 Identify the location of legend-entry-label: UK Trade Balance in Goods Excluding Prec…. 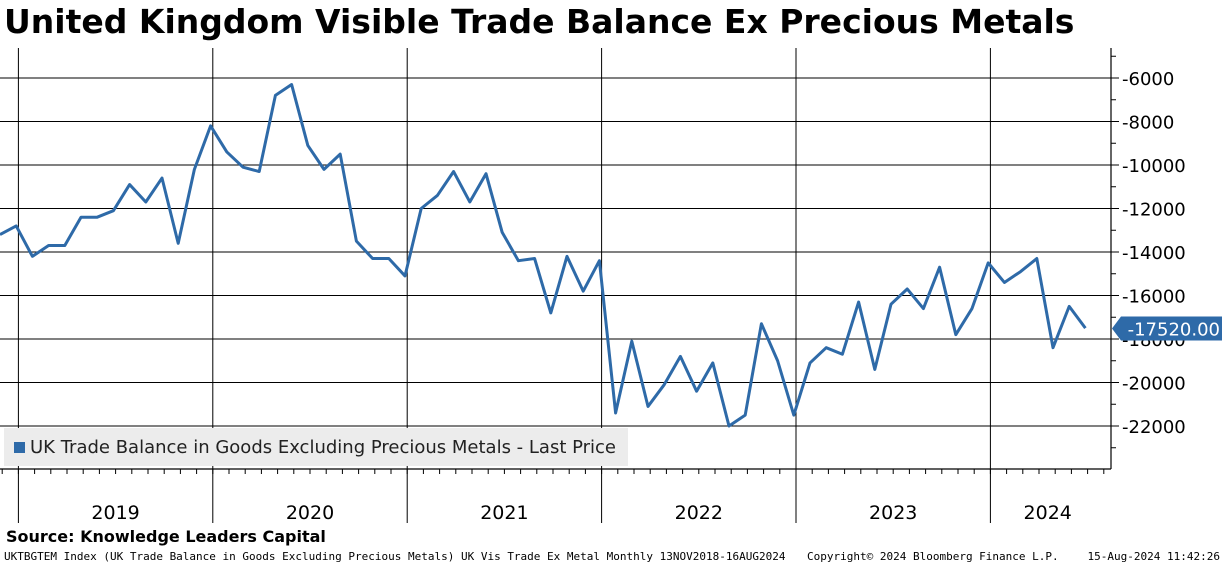
(323, 447).